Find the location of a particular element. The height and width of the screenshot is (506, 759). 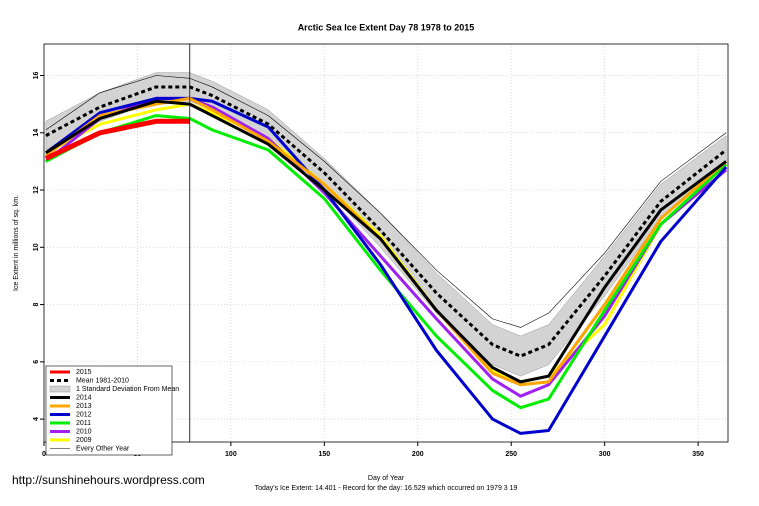

legend-label: Every Other Year is located at coordinates (103, 448).